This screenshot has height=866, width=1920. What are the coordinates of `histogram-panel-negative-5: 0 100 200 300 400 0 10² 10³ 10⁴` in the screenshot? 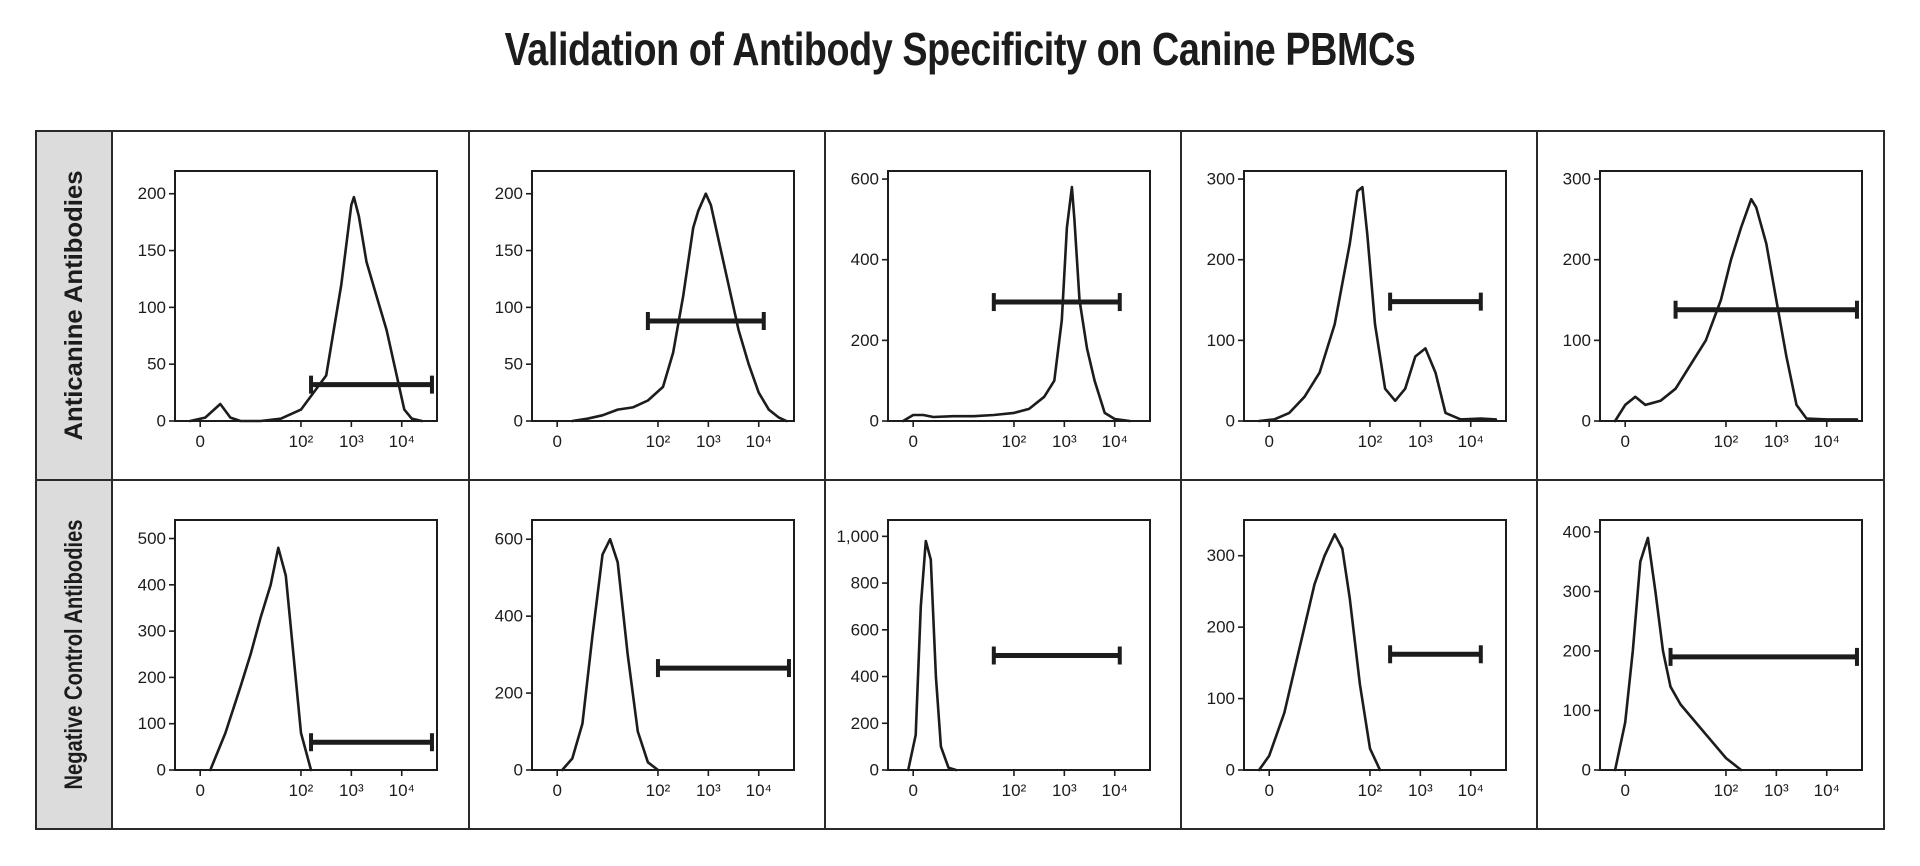 It's located at (1713, 659).